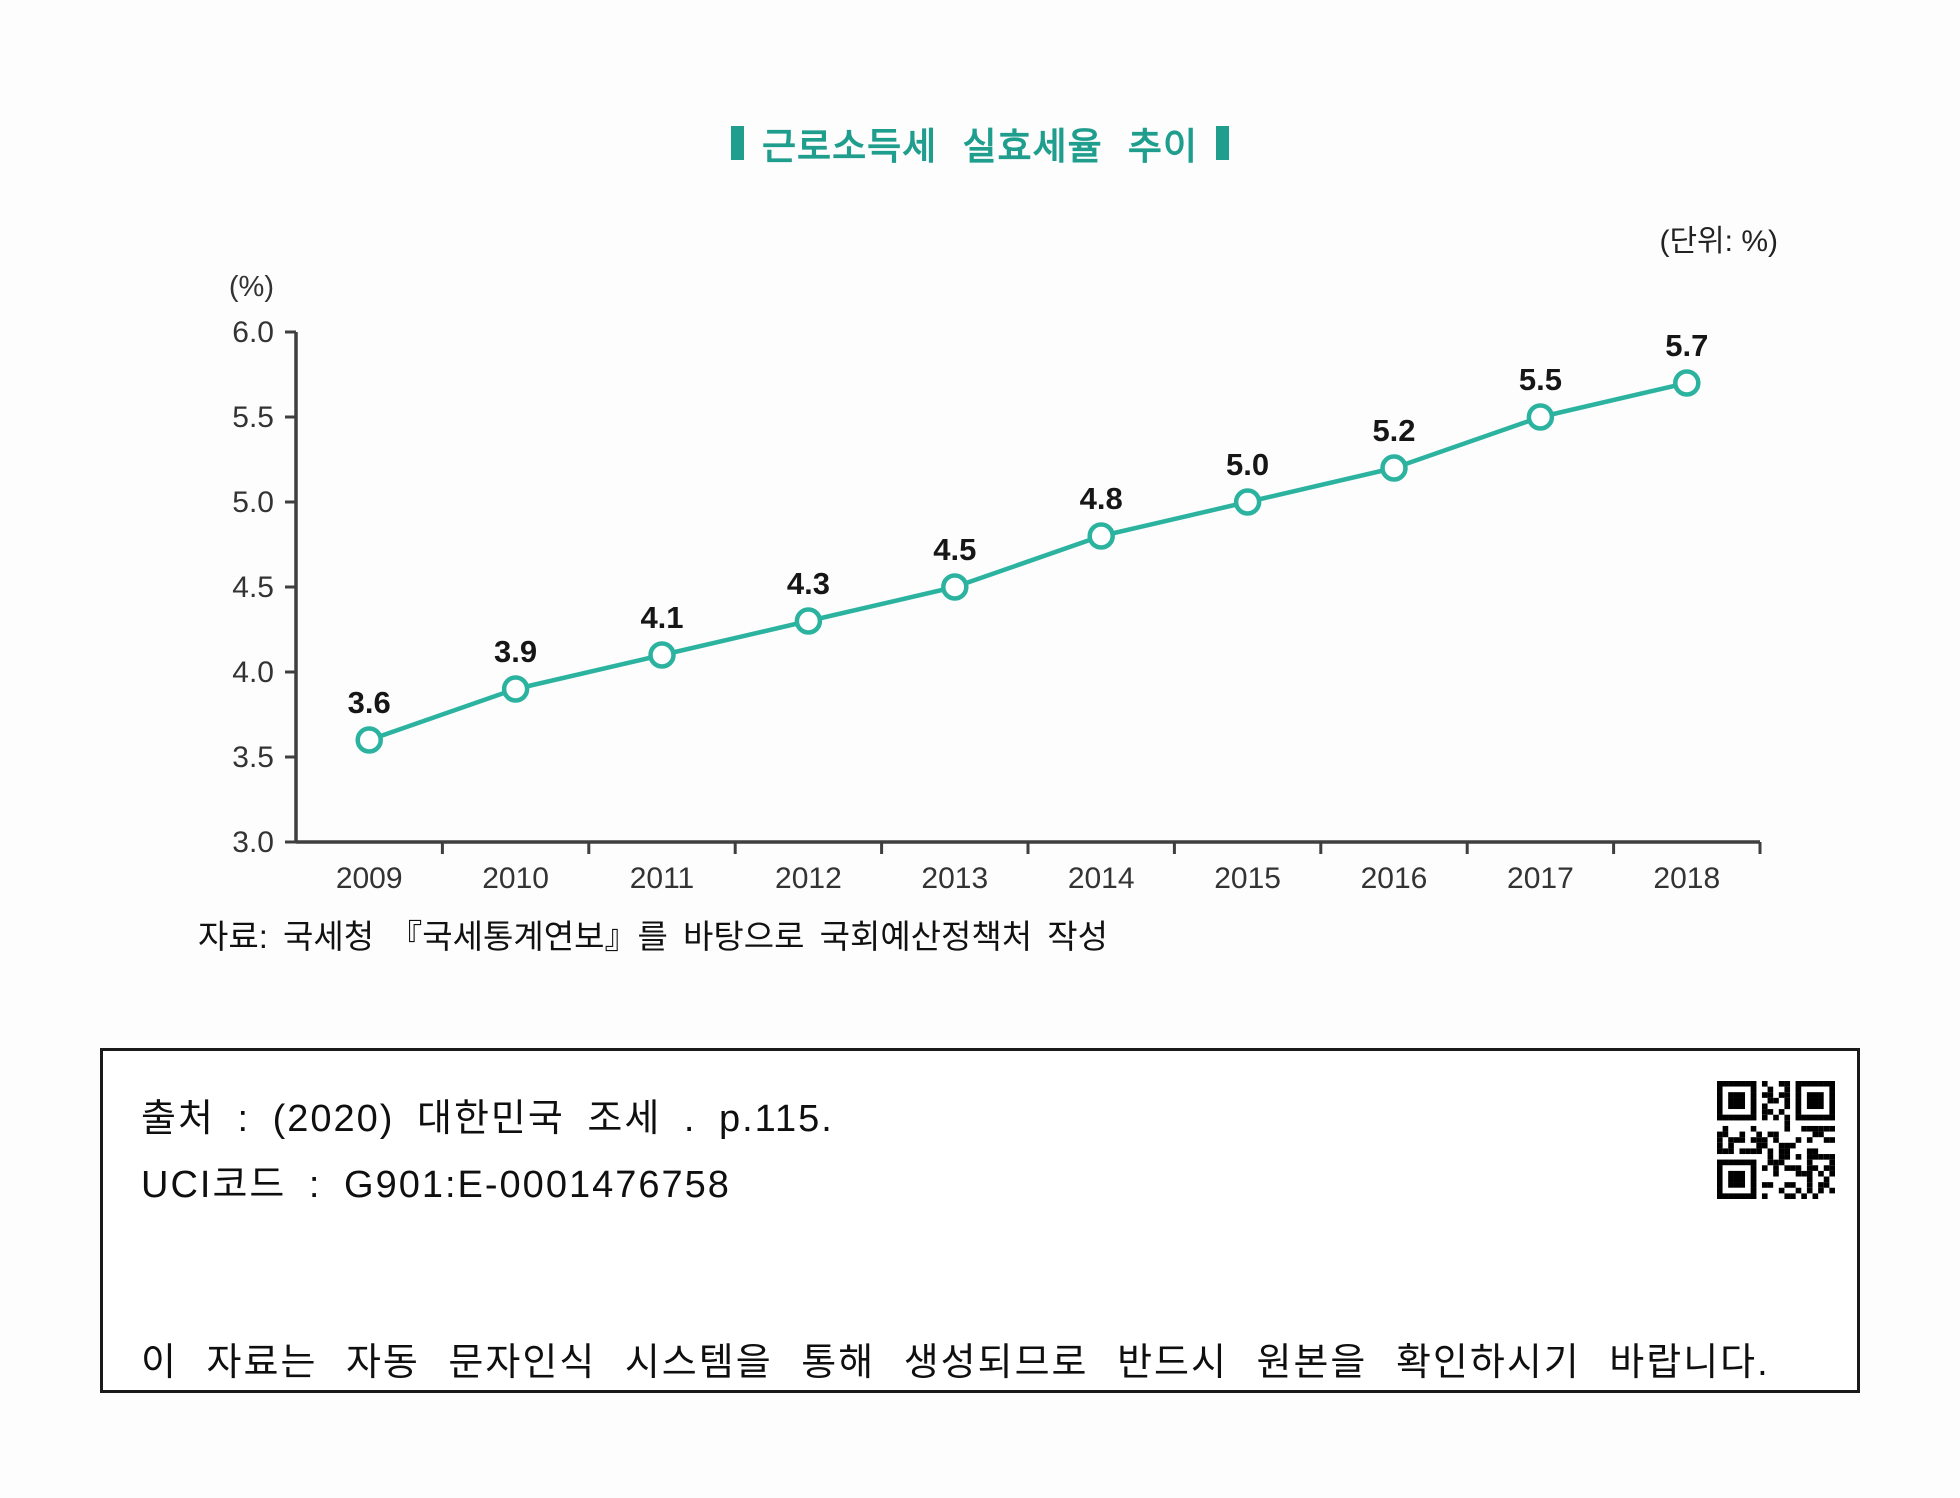 This screenshot has height=1498, width=1960. Describe the element at coordinates (1394, 878) in the screenshot. I see `x-tick-label: 2016` at that location.